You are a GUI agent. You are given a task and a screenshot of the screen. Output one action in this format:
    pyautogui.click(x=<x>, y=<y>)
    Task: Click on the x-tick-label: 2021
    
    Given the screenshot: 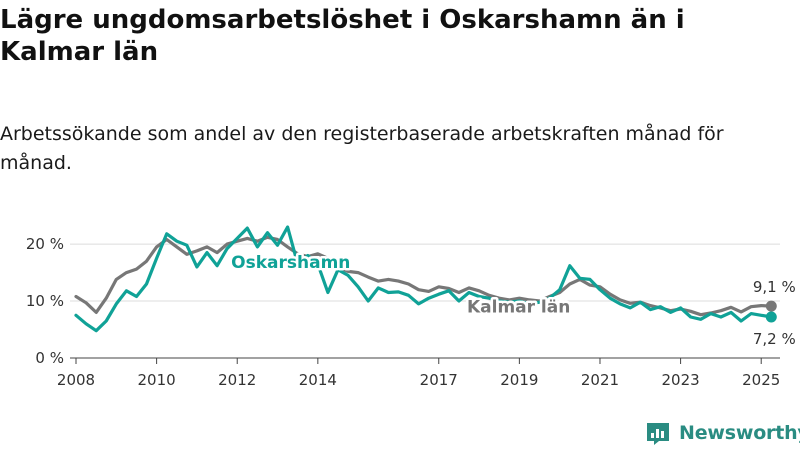 What is the action you would take?
    pyautogui.click(x=600, y=380)
    